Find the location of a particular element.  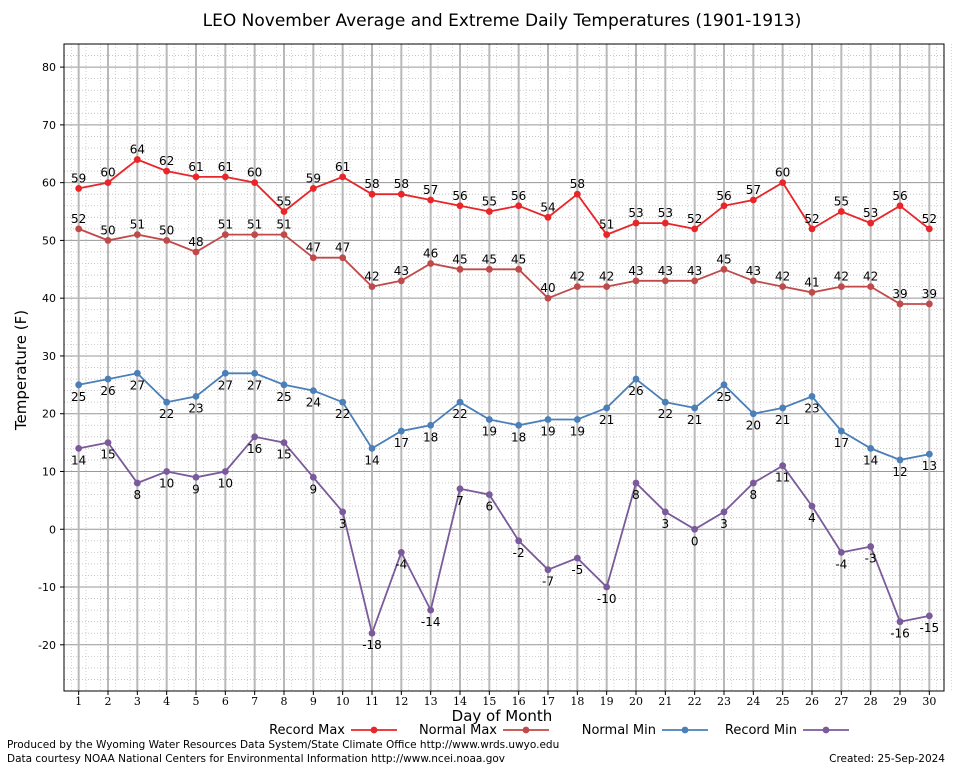

x-tick-label: 3 is located at coordinates (137, 701).